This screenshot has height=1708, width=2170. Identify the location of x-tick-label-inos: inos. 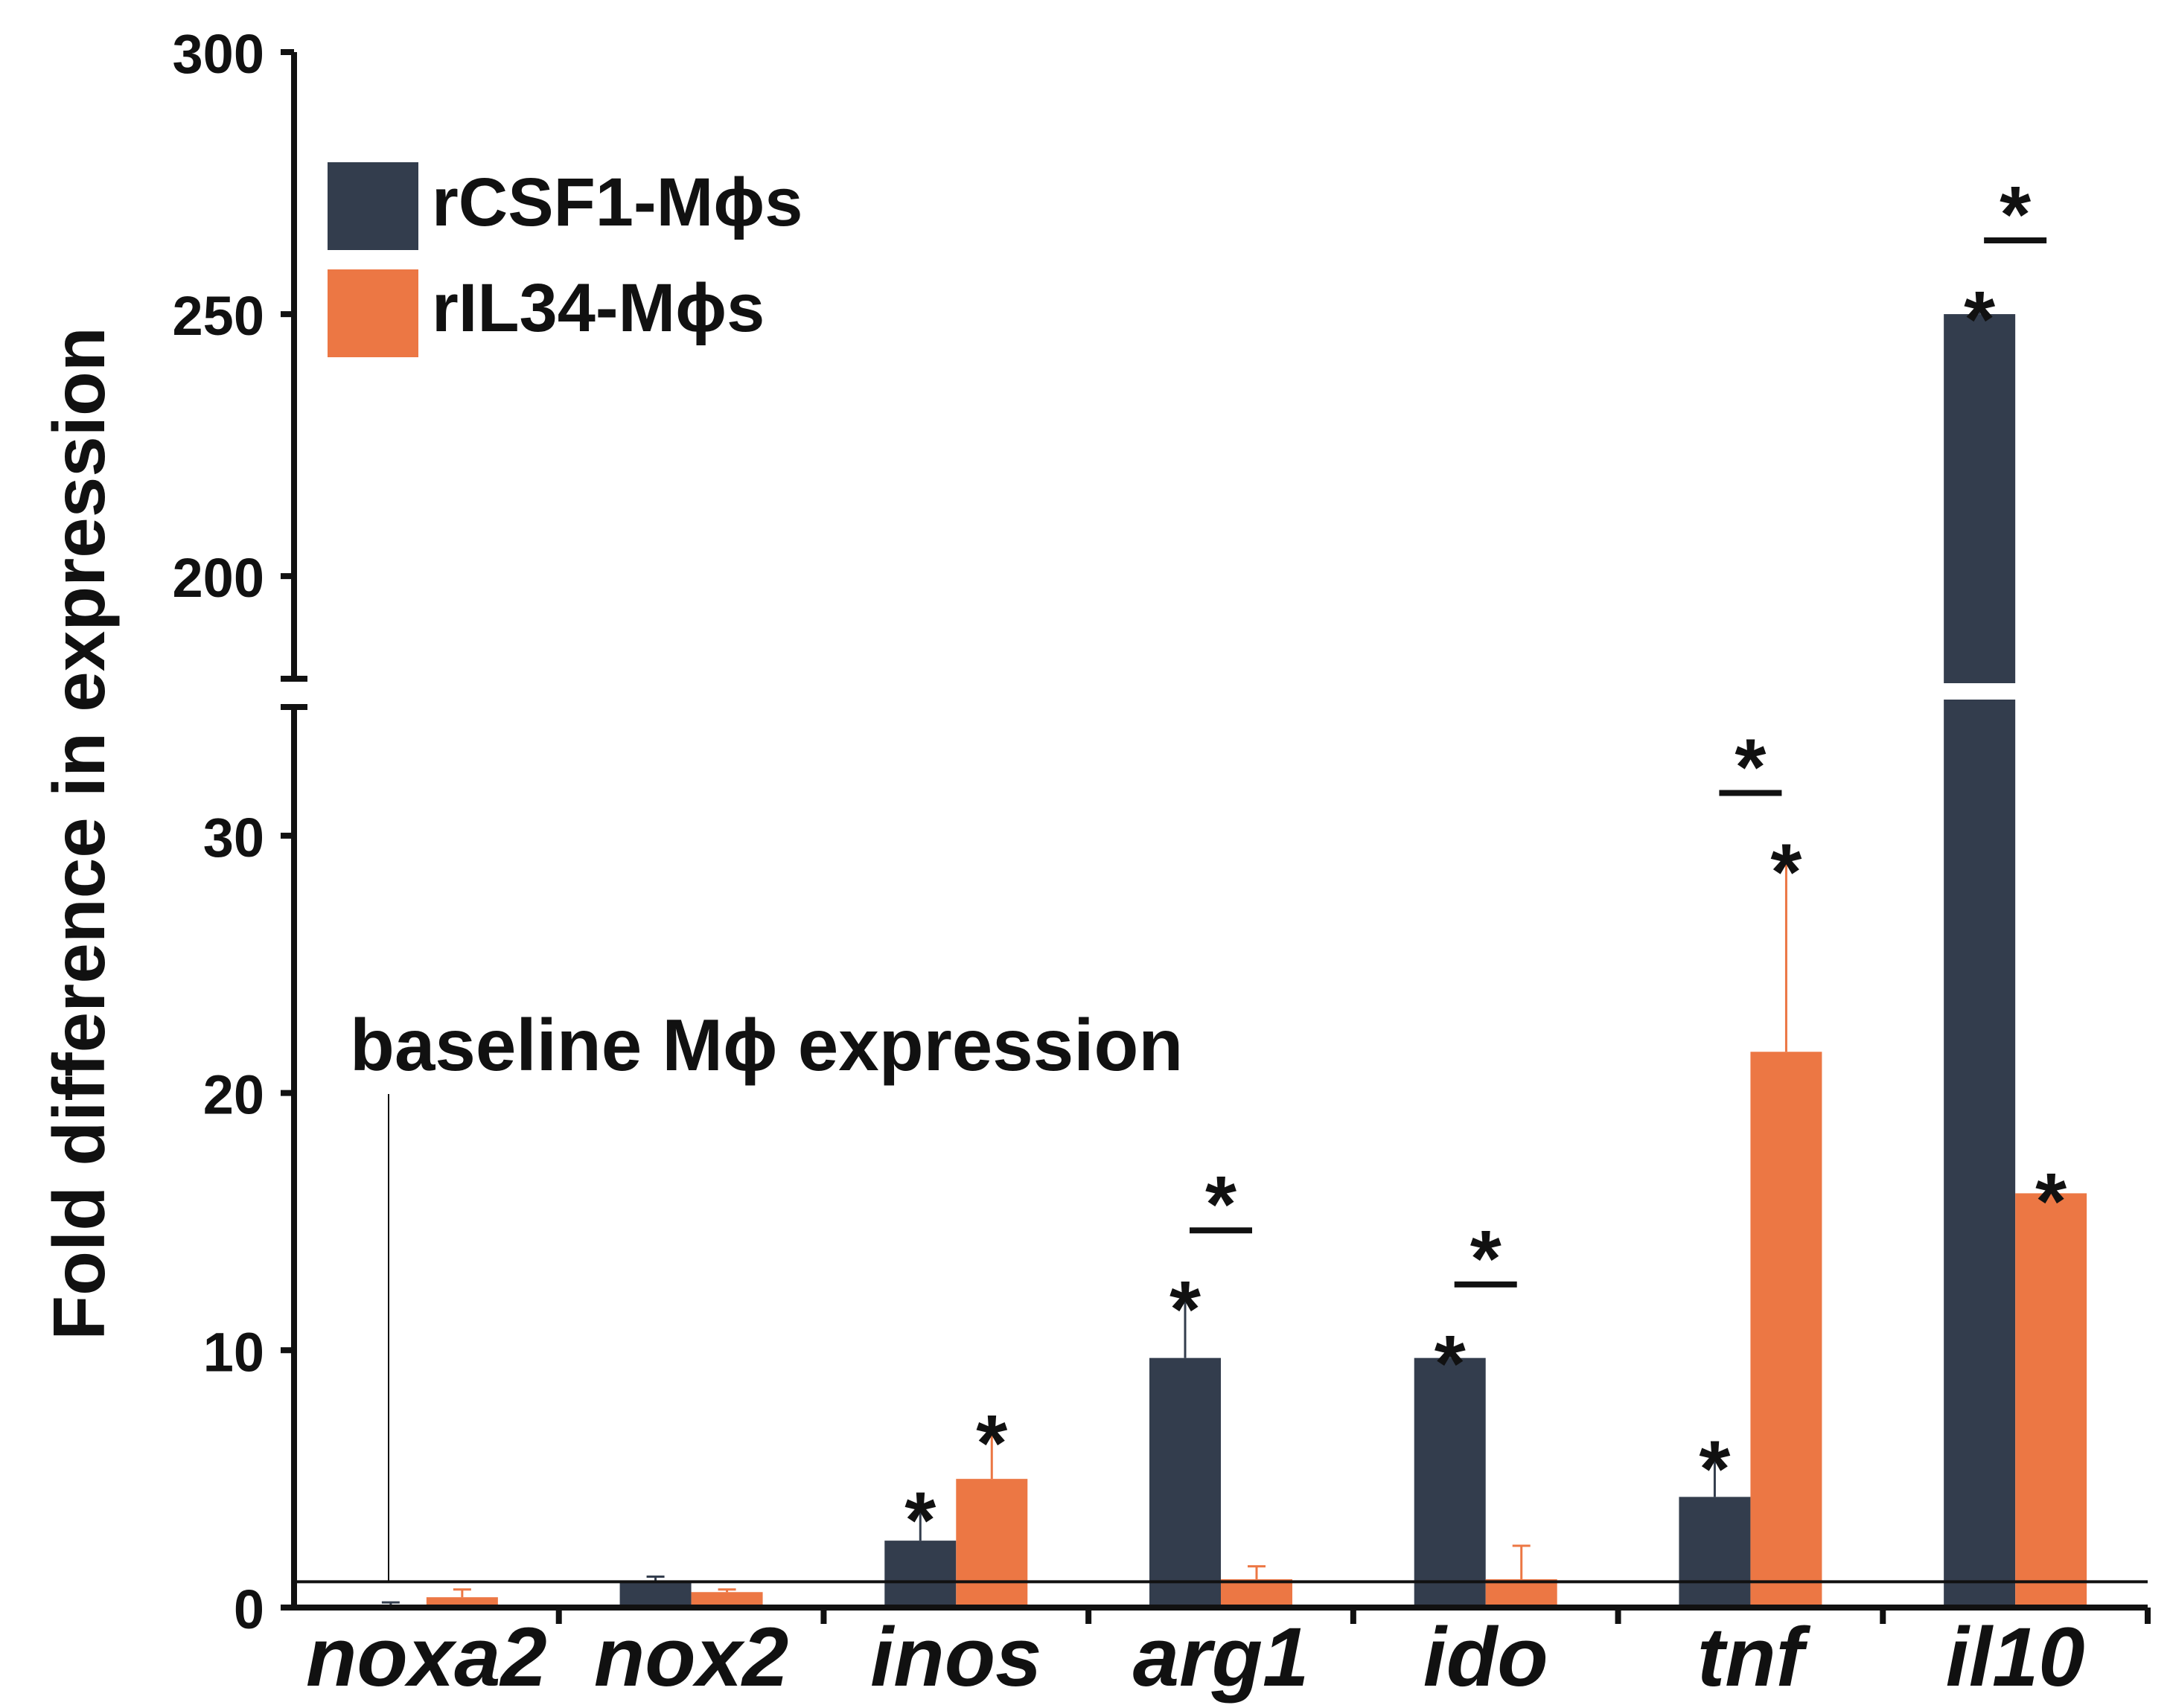
(955, 1657).